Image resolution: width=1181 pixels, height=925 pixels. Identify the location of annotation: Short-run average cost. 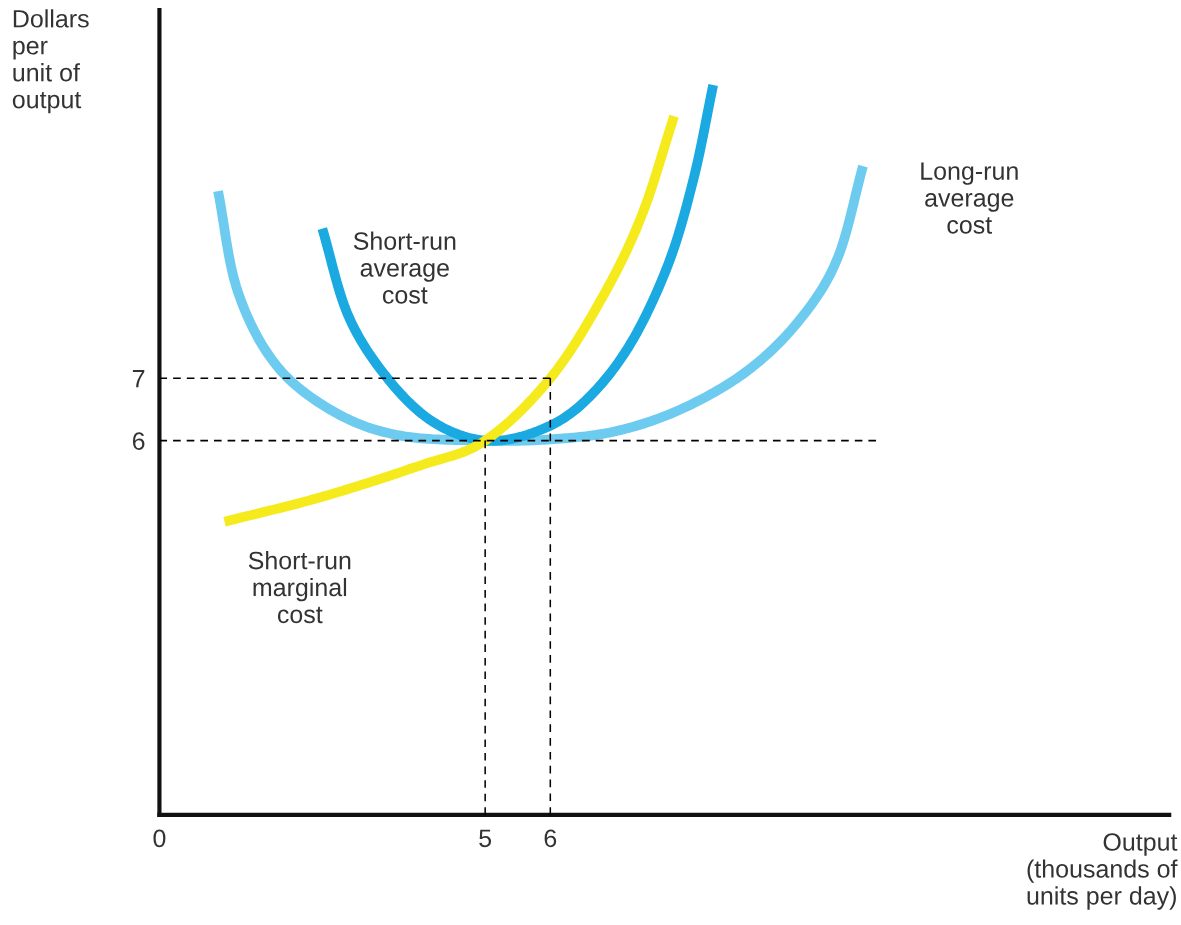
(404, 267).